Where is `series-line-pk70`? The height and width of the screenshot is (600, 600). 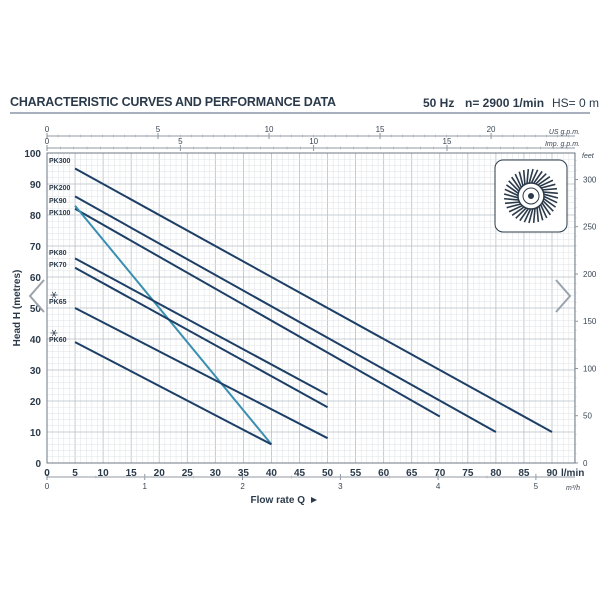 series-line-pk70 is located at coordinates (201, 337).